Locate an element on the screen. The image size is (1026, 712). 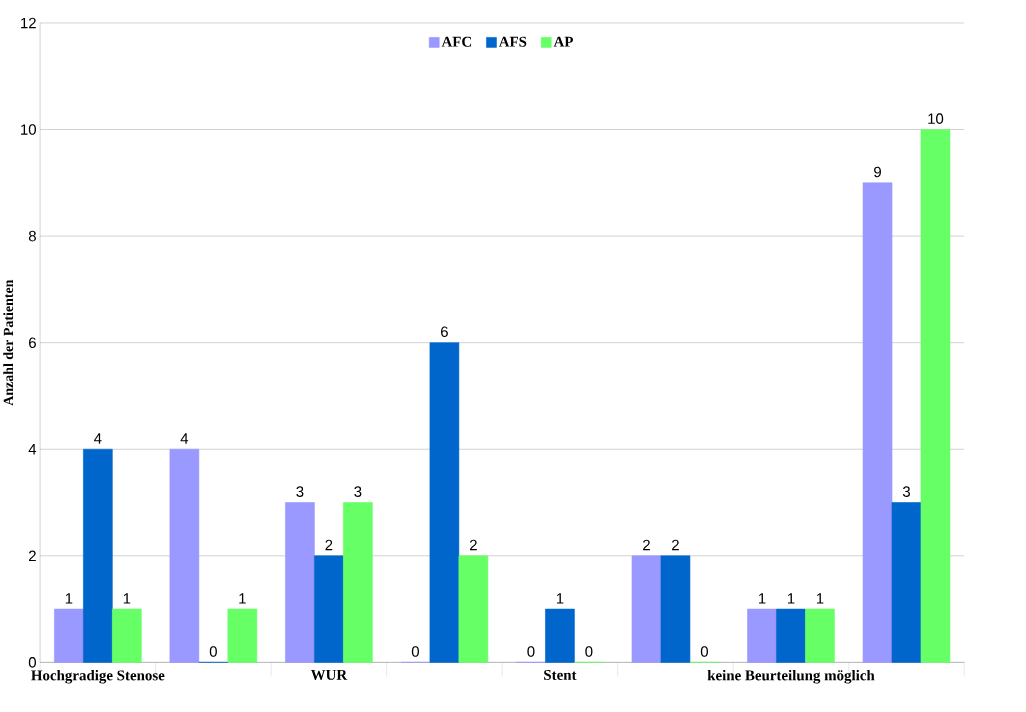
data-label: 10 is located at coordinates (936, 118).